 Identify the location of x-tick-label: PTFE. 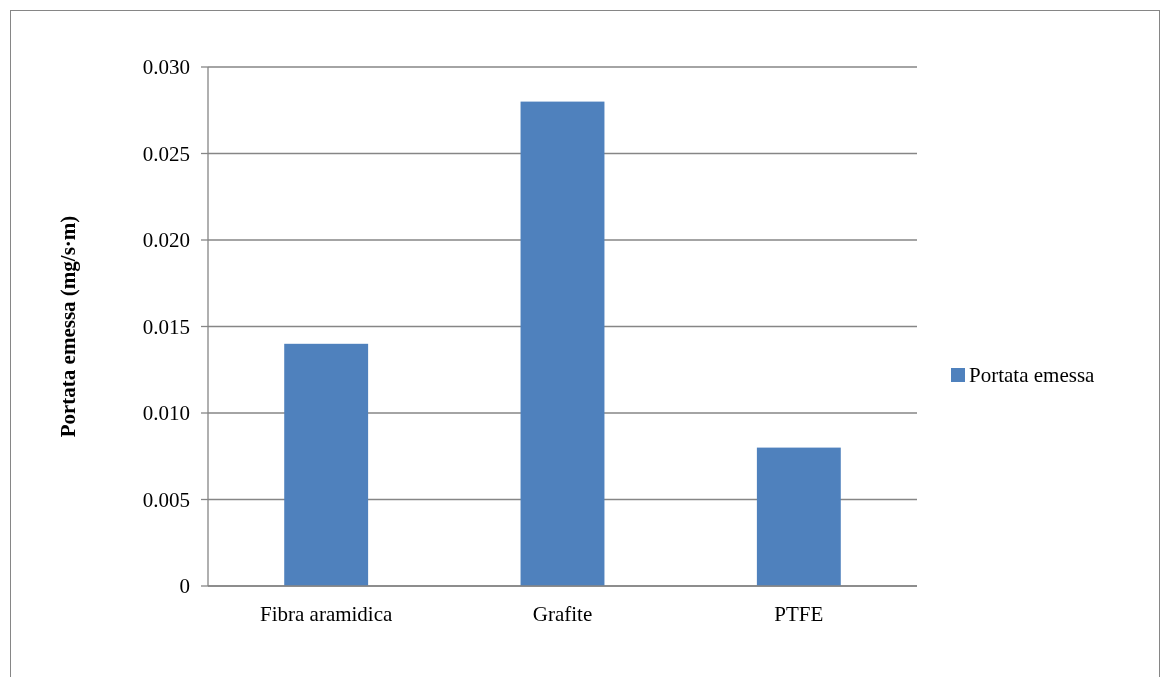
(799, 614).